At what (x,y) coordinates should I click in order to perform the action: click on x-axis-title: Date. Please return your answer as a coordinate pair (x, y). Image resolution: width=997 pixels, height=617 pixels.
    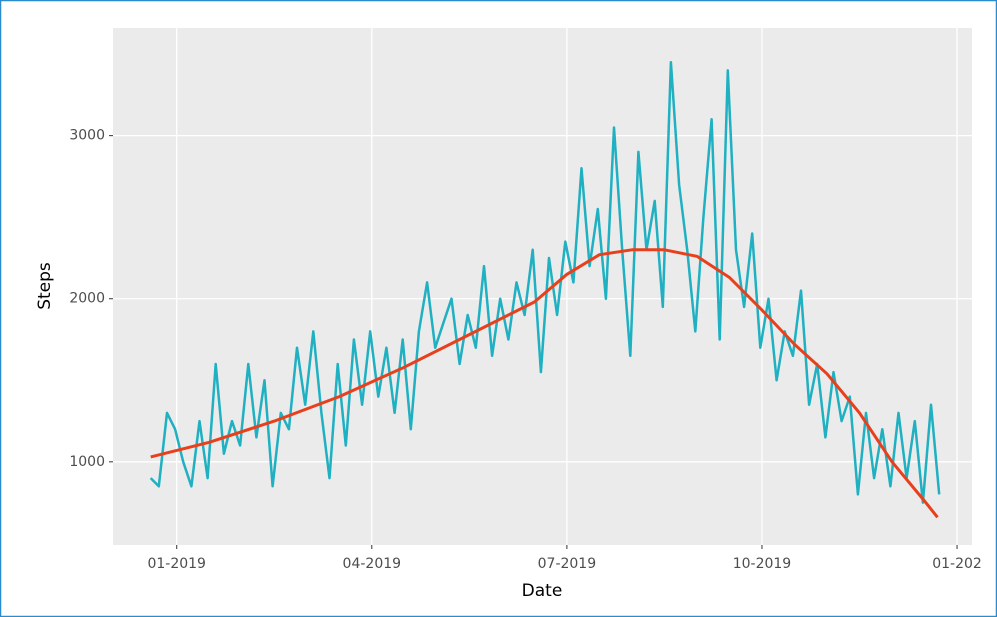
    Looking at the image, I should click on (542, 591).